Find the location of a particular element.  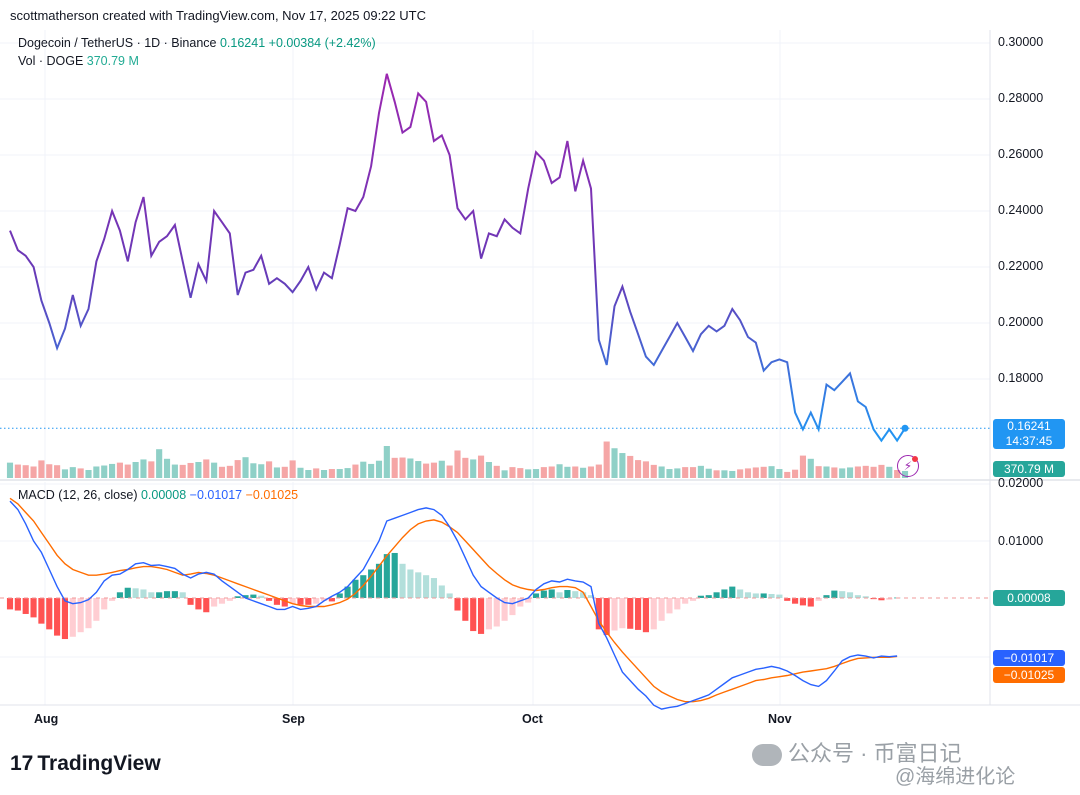

price-tick: 0.20000 is located at coordinates (1021, 322).